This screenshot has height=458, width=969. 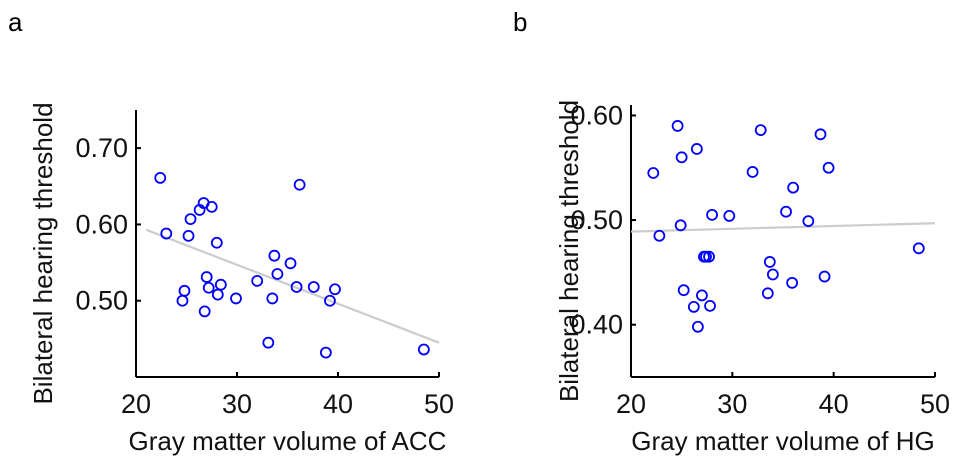 I want to click on x-axis-label: Gray matter volume of ACC, so click(x=288, y=441).